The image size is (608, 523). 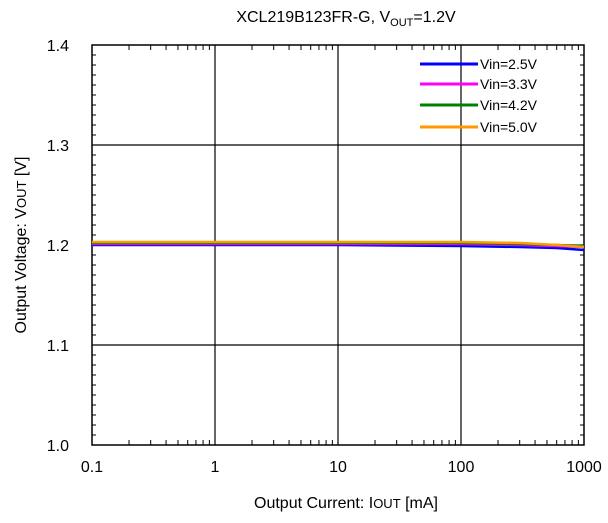 What do you see at coordinates (509, 127) in the screenshot?
I see `legend-label-vin-5-0: Vin=5.0V` at bounding box center [509, 127].